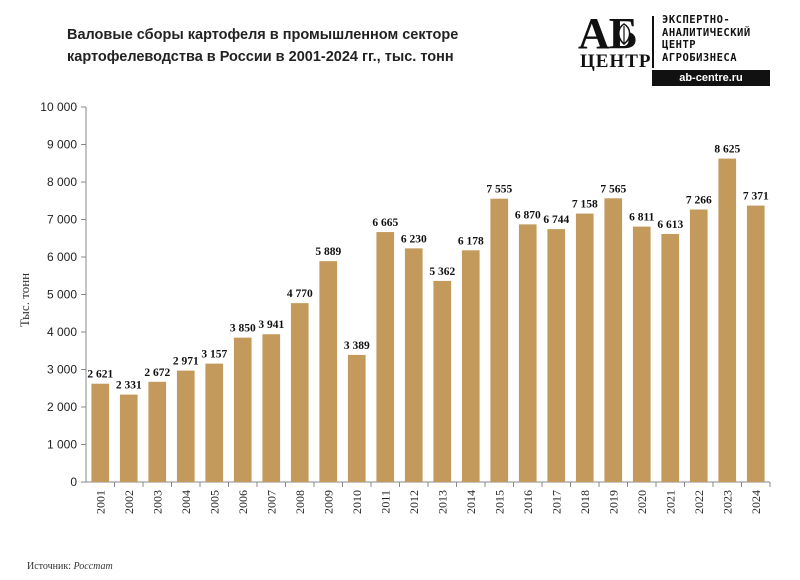 This screenshot has height=580, width=800. I want to click on data-label: 6 744, so click(556, 220).